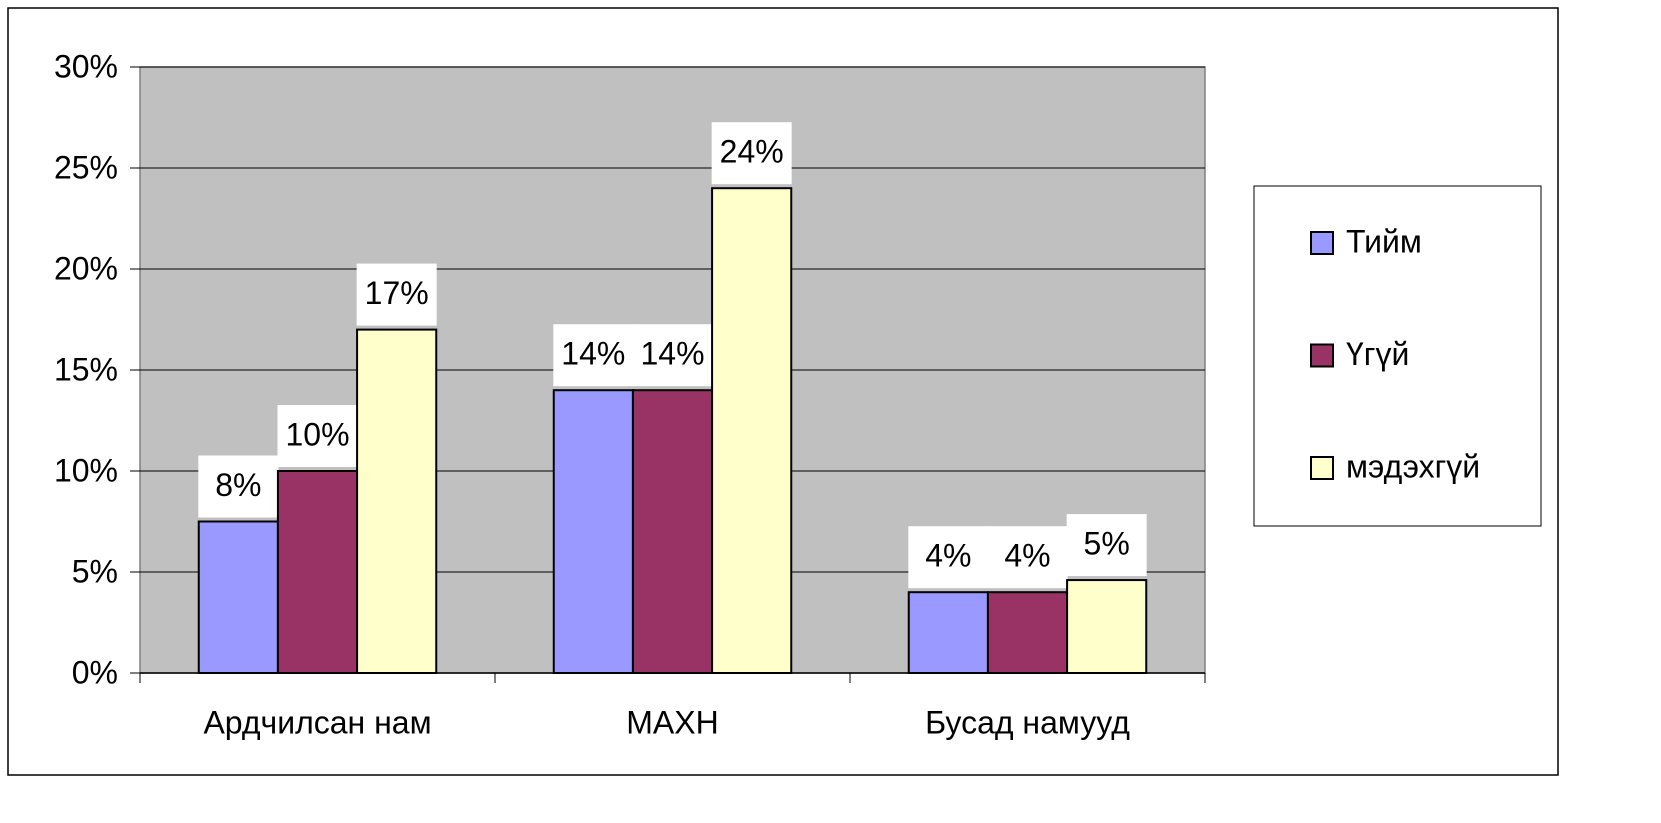  I want to click on data-label: 8%, so click(238, 485).